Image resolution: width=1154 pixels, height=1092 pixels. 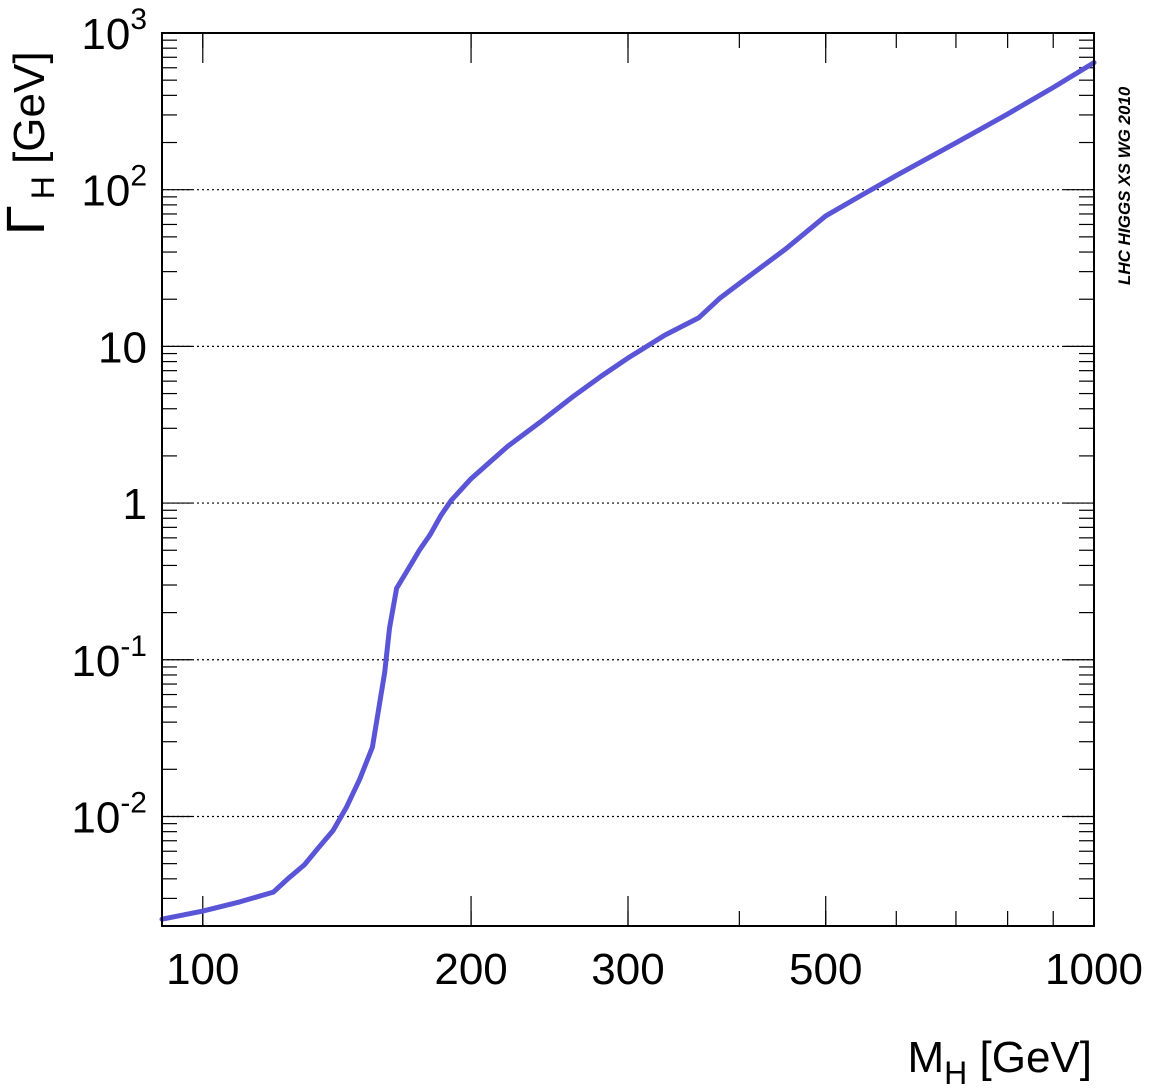 What do you see at coordinates (1094, 969) in the screenshot?
I see `x-tick-label: 1000` at bounding box center [1094, 969].